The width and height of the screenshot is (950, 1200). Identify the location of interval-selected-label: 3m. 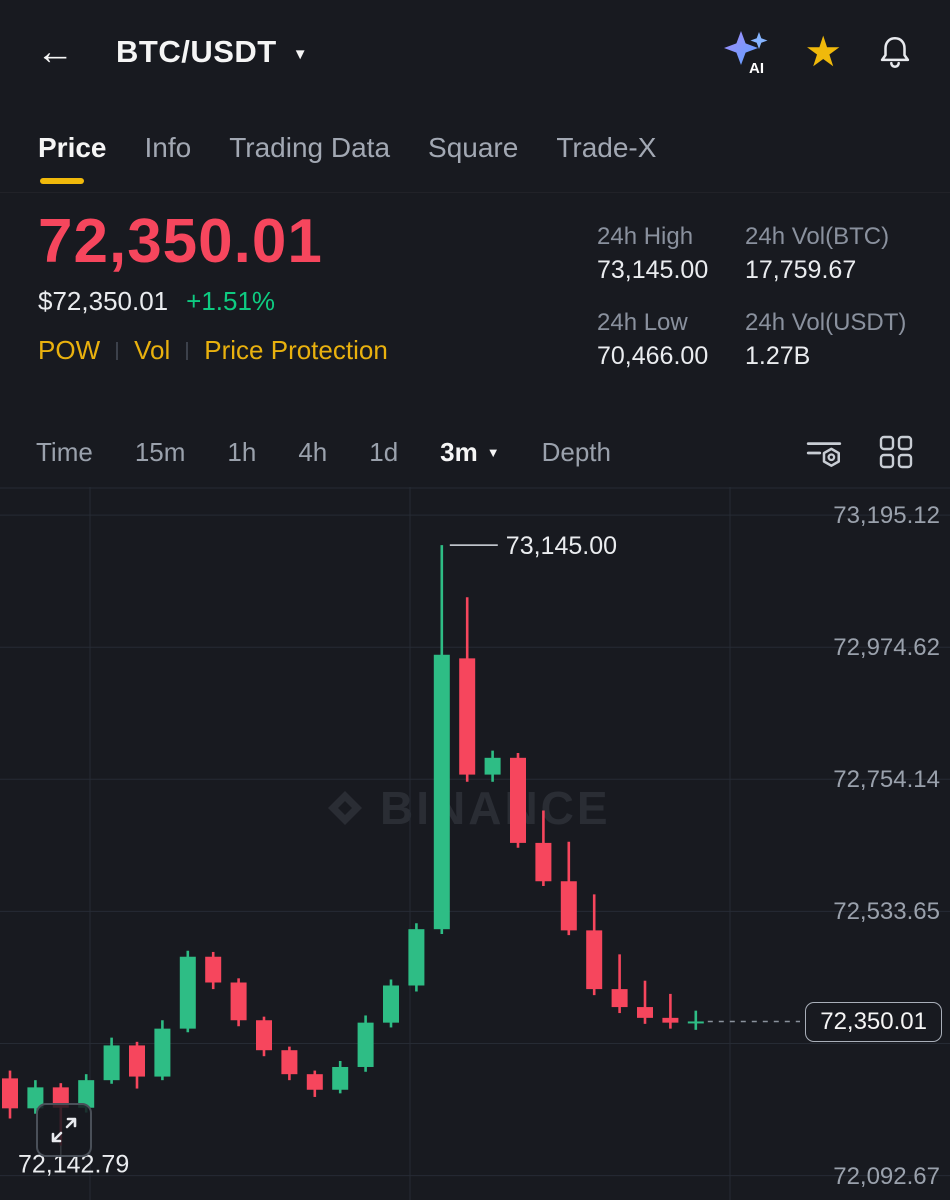
(459, 451).